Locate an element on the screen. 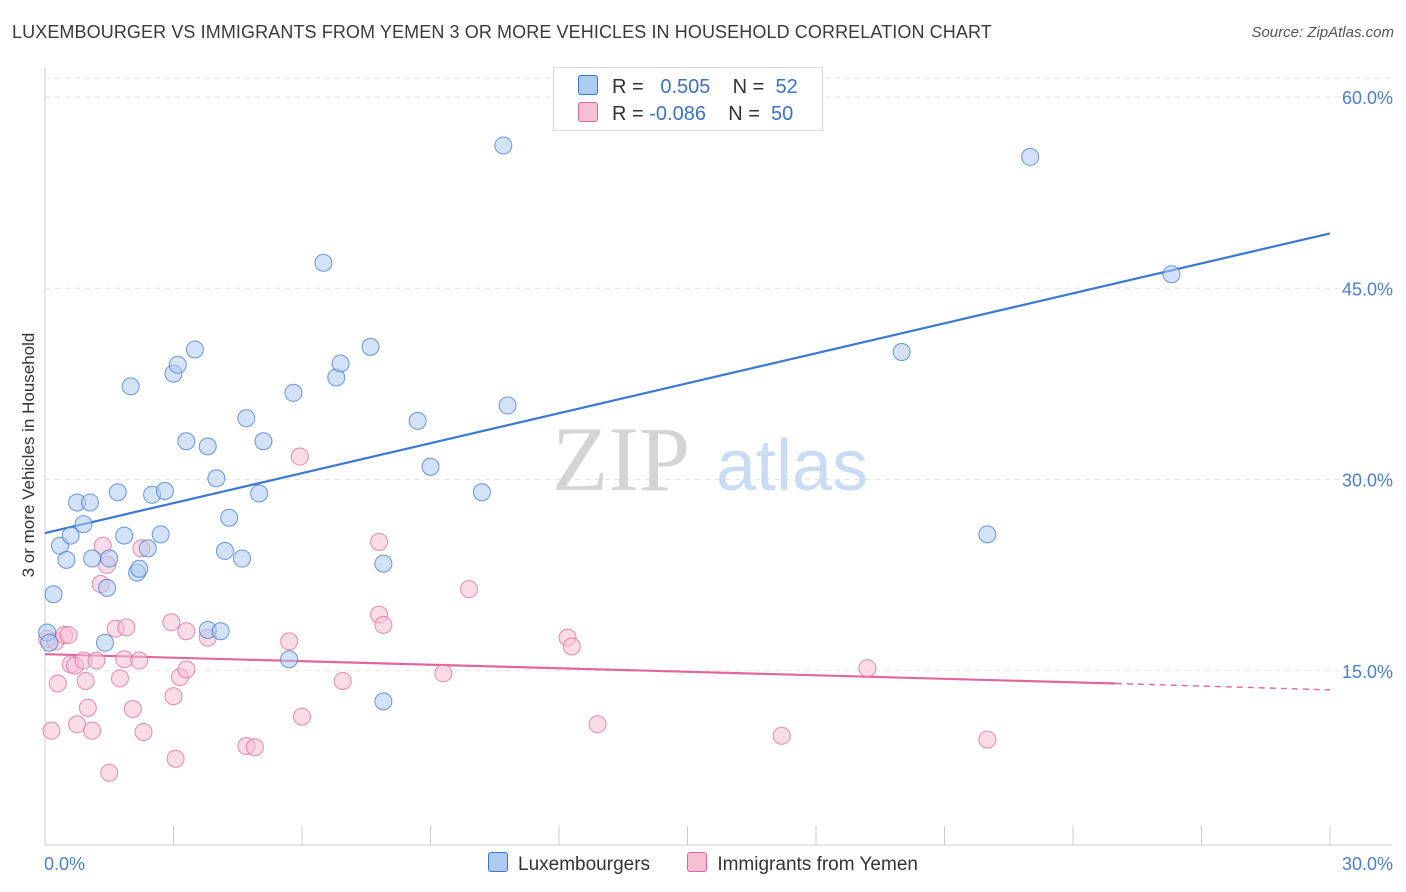  legend-swatch-luxembourgers is located at coordinates (498, 862).